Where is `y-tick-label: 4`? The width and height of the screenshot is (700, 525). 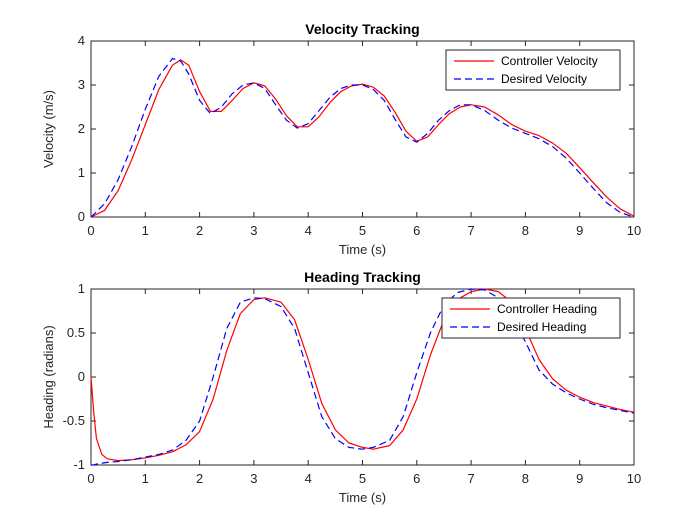 y-tick-label: 4 is located at coordinates (81, 40).